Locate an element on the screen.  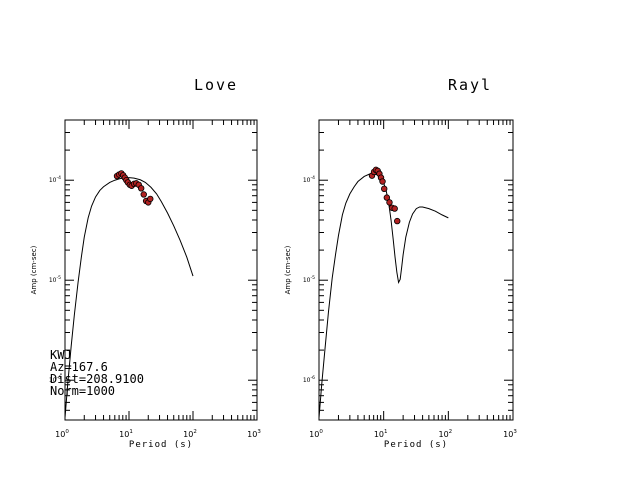
love-y-tick-label: 10⁻⁵ is located at coordinates (55, 279).